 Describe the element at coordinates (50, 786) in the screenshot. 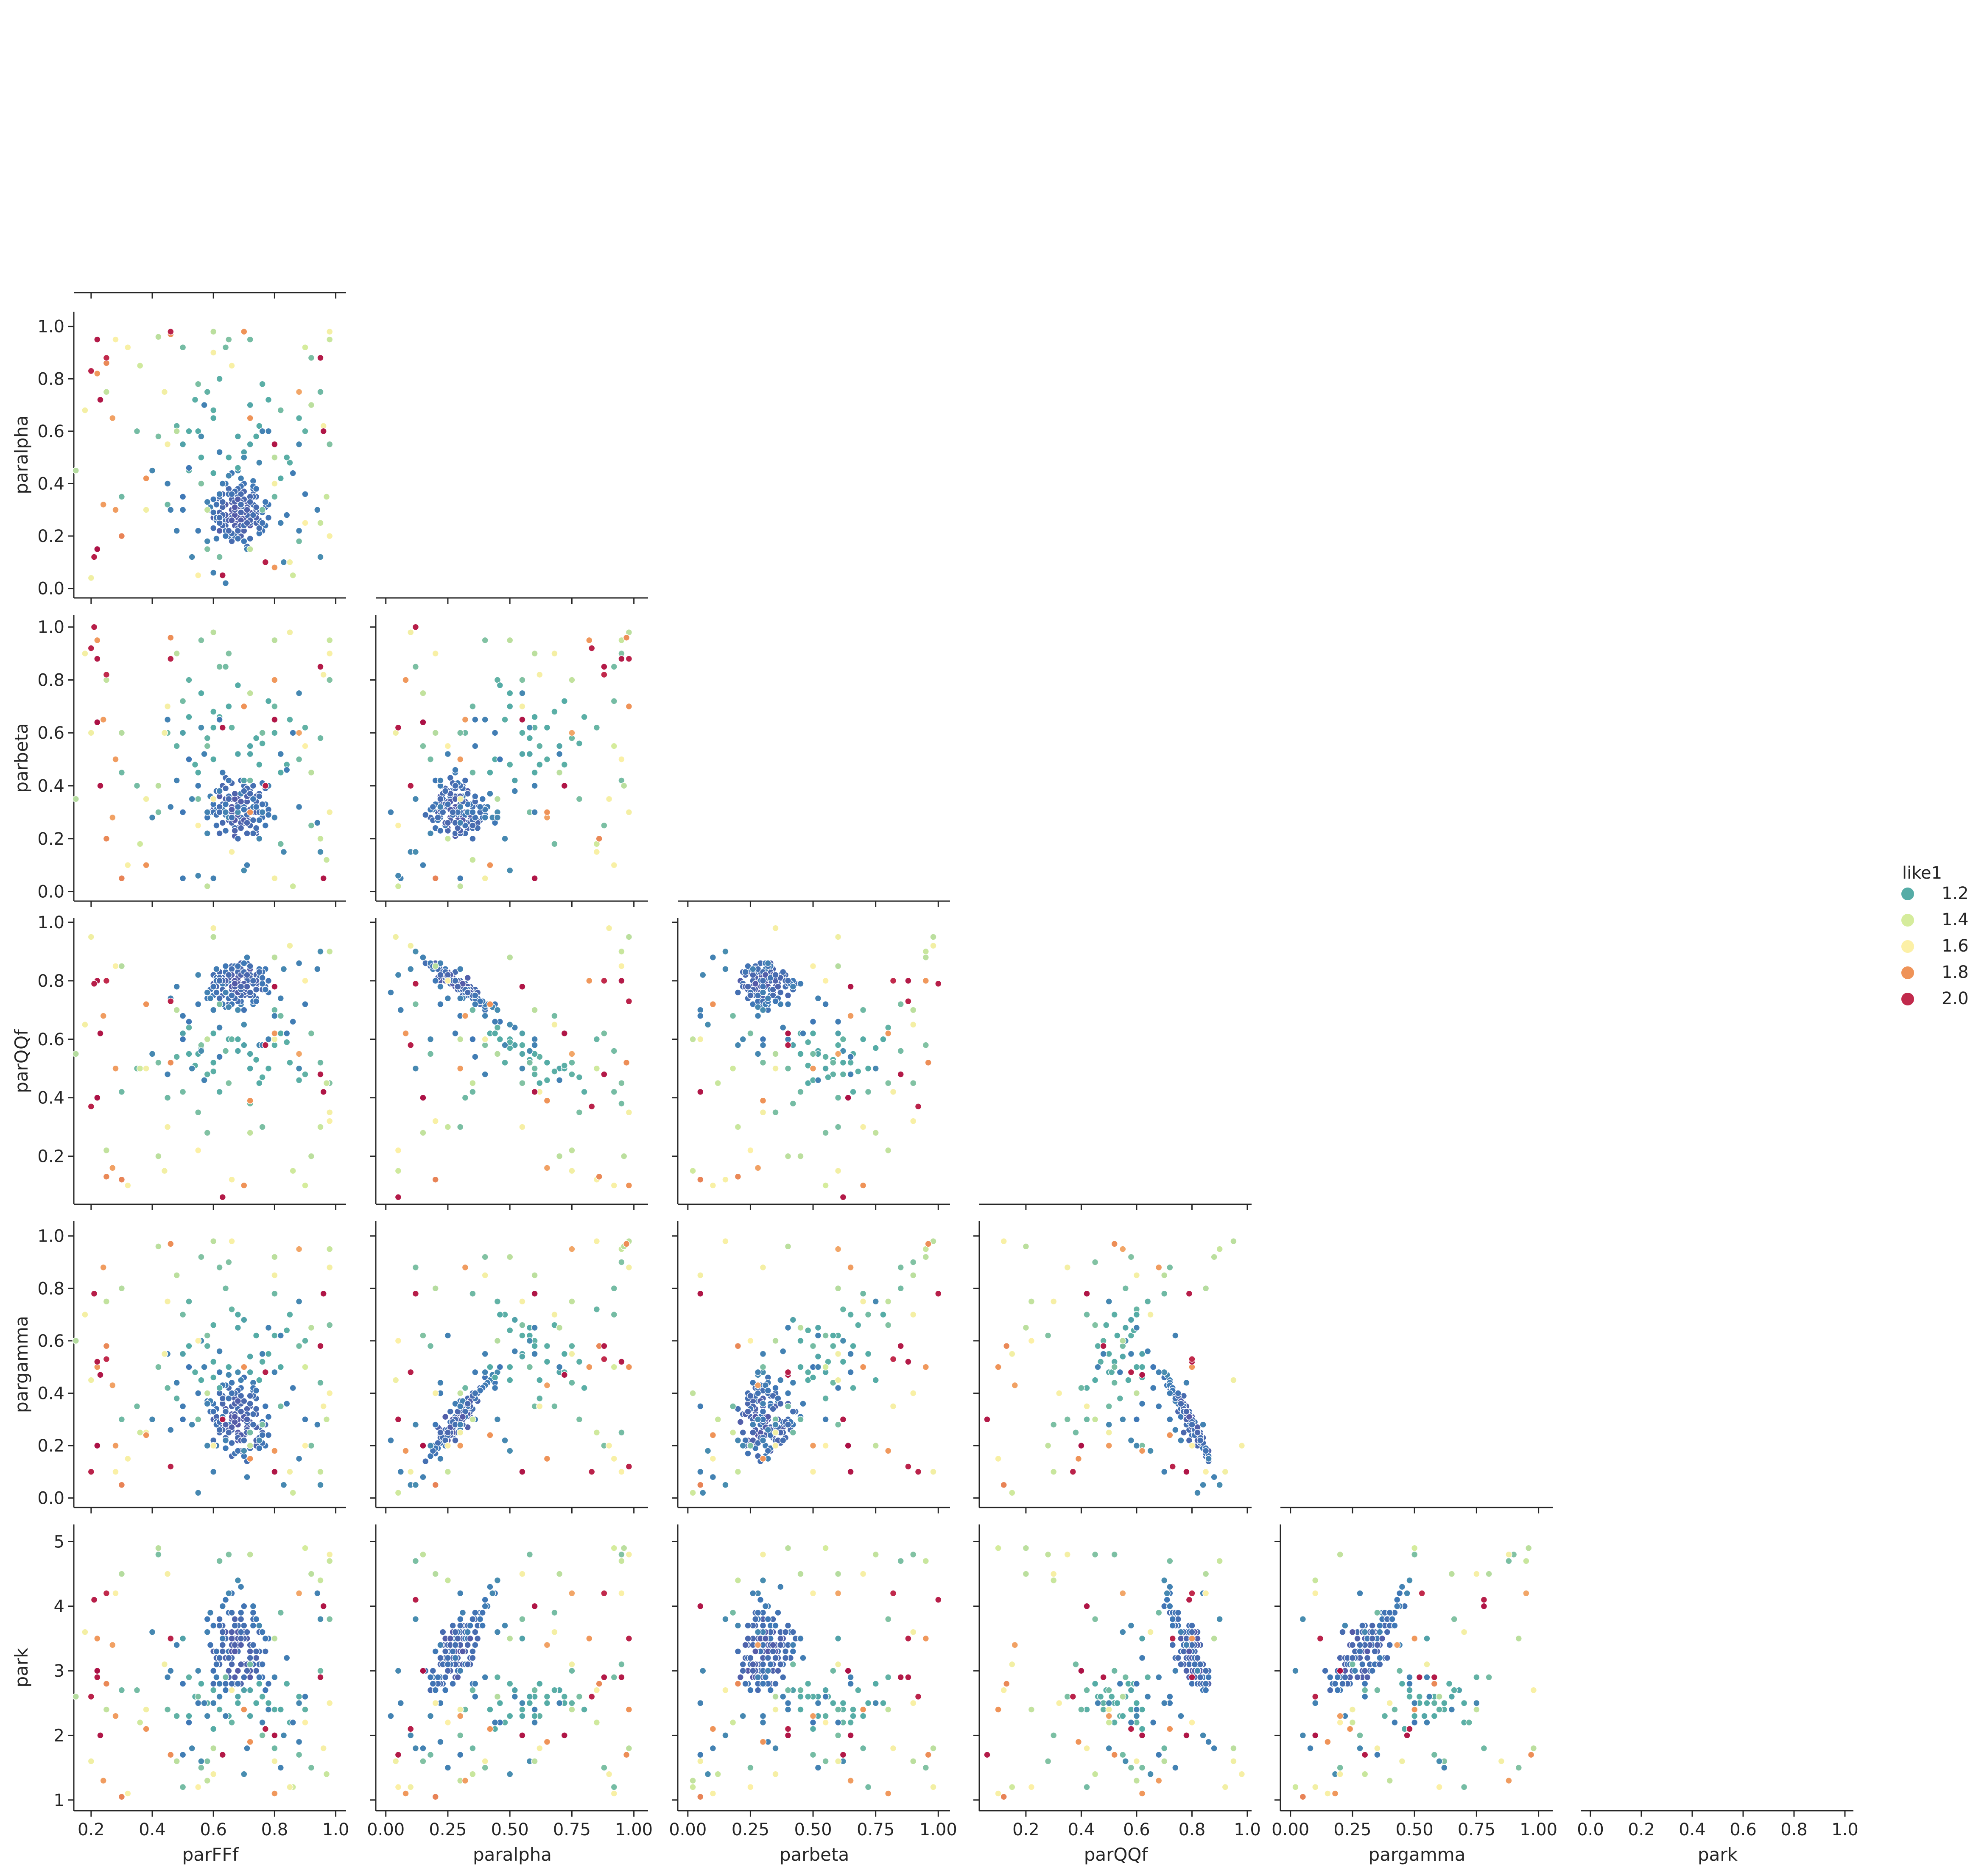

I see `y-tick-label-parbeta: 0.4` at that location.